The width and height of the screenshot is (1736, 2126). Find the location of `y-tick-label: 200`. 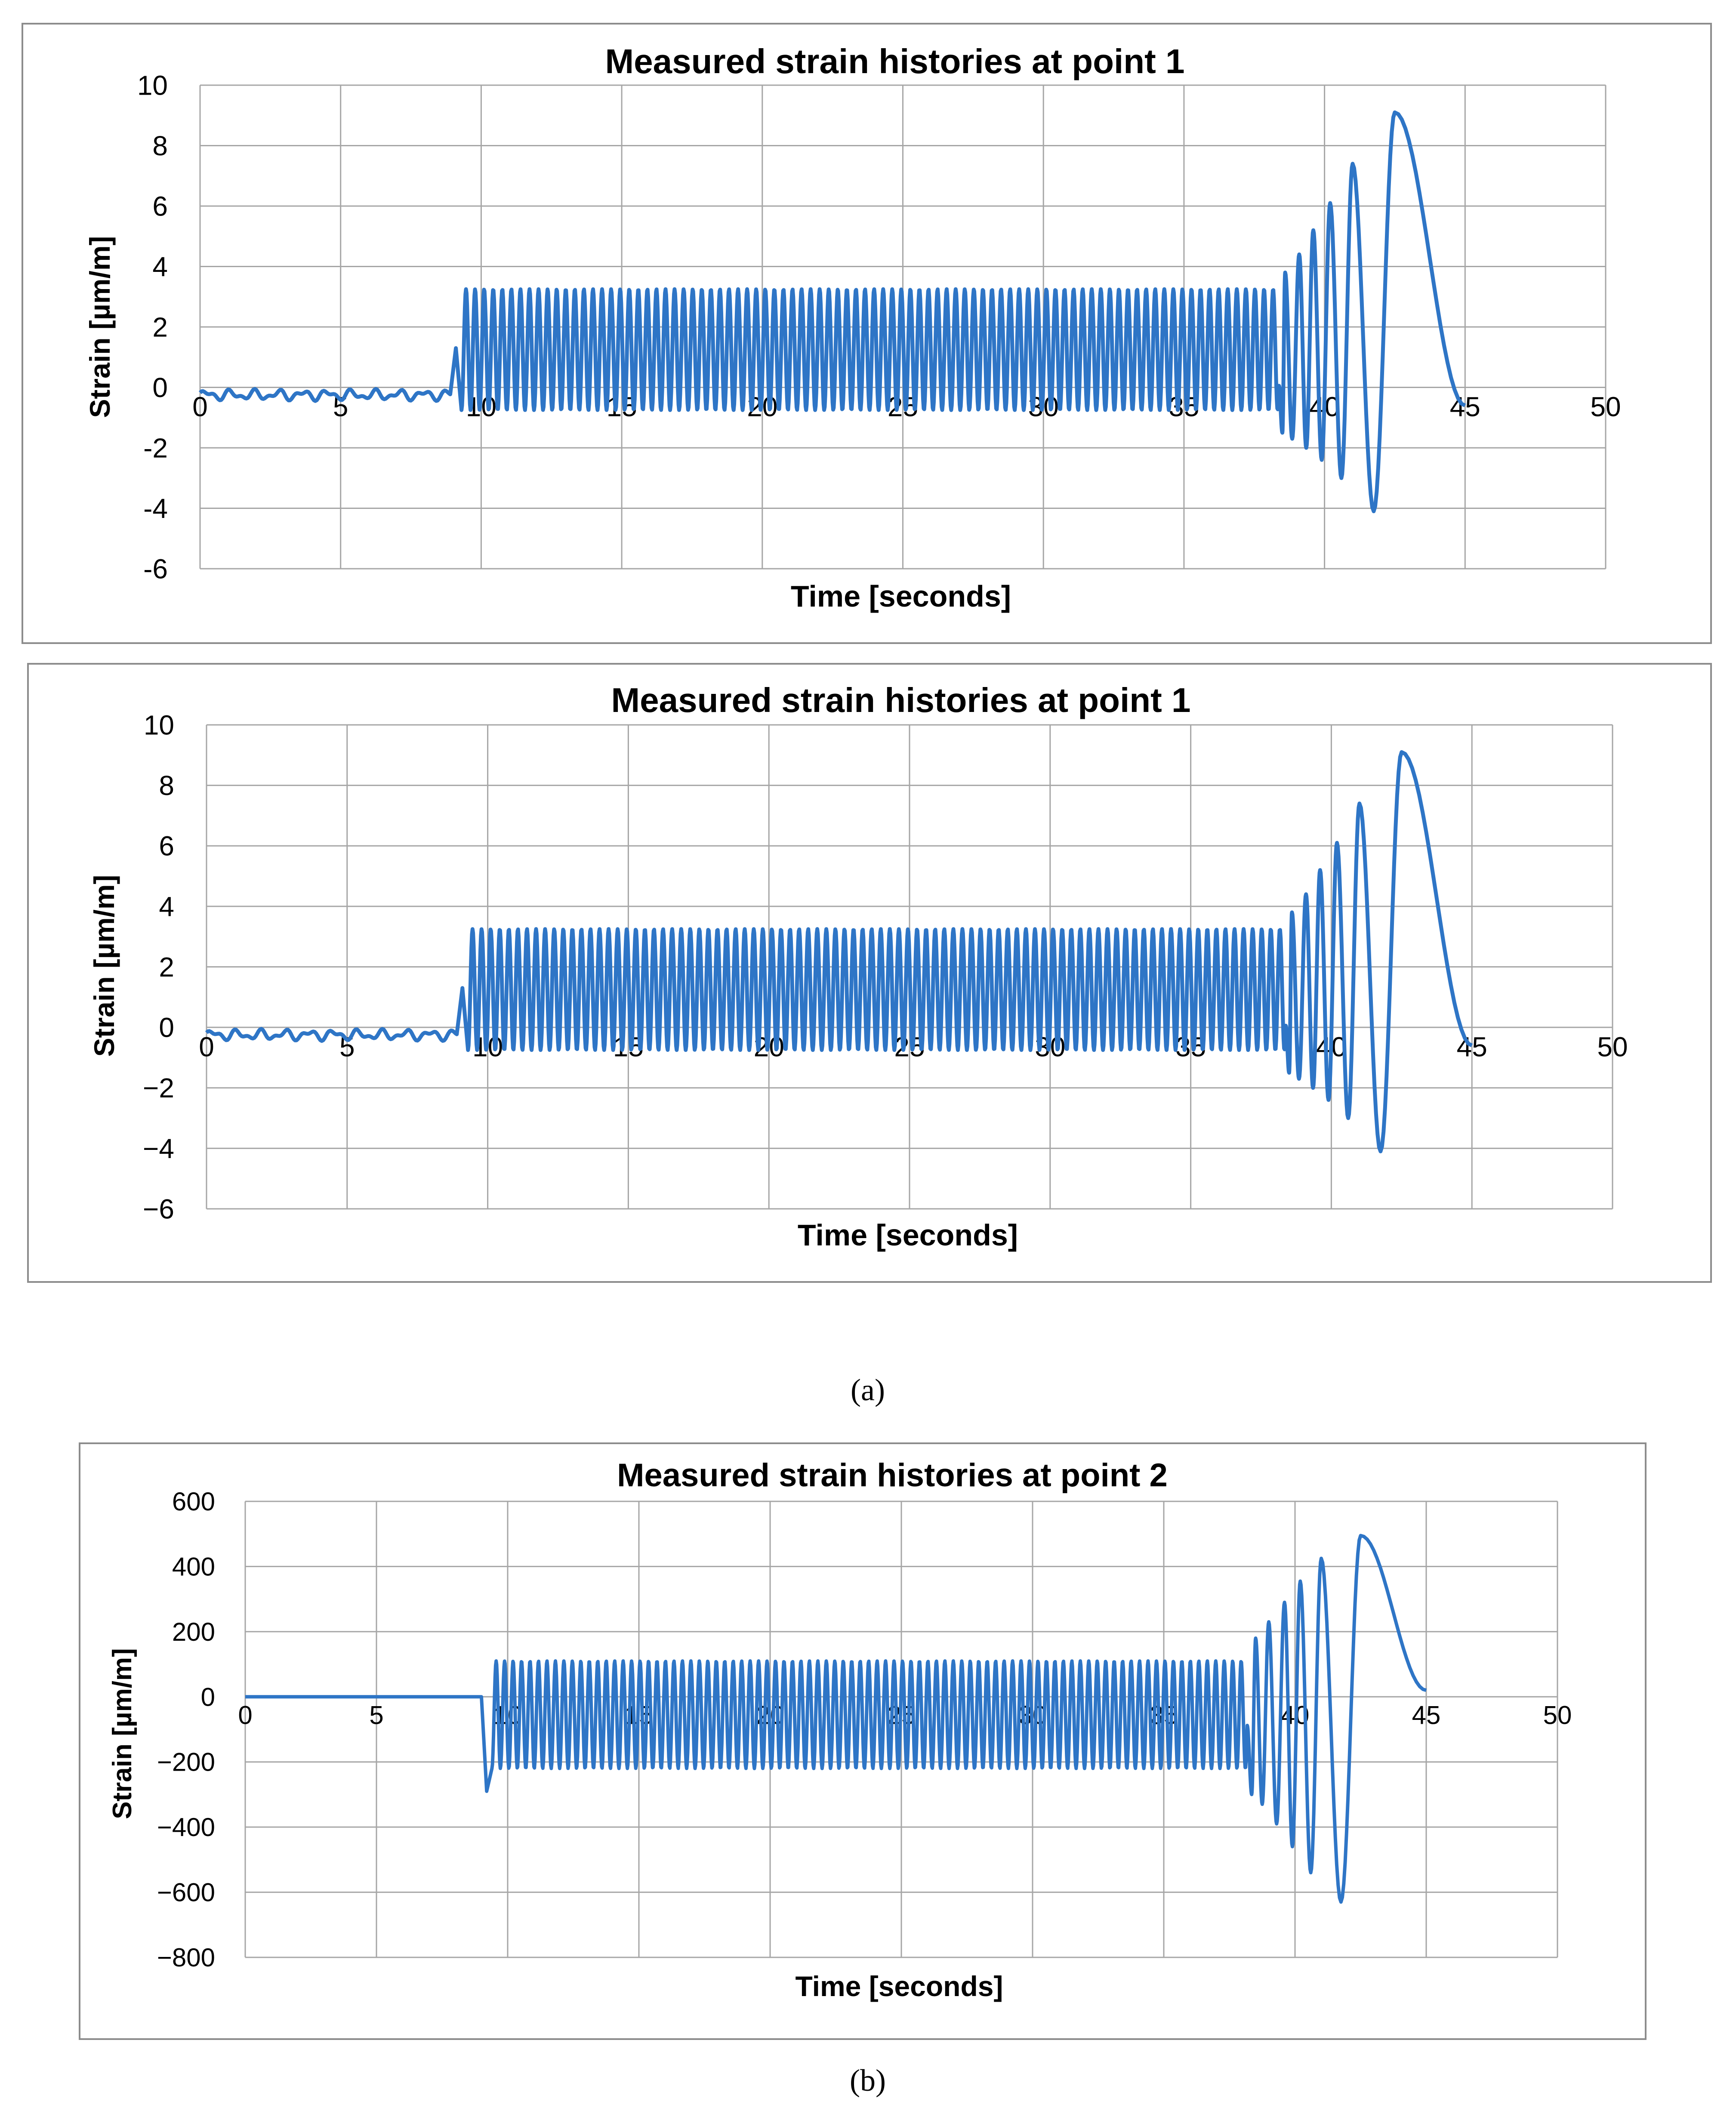

y-tick-label: 200 is located at coordinates (194, 1632).